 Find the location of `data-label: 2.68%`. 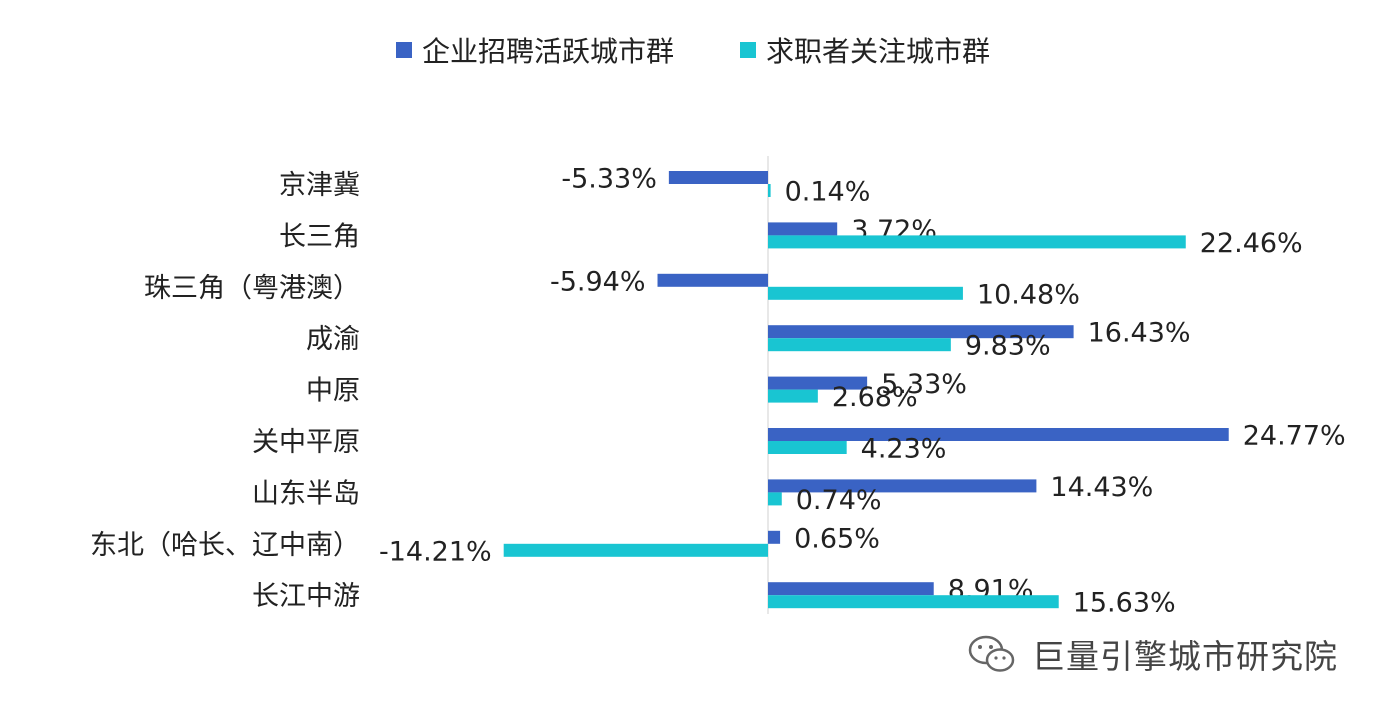

data-label: 2.68% is located at coordinates (875, 397).